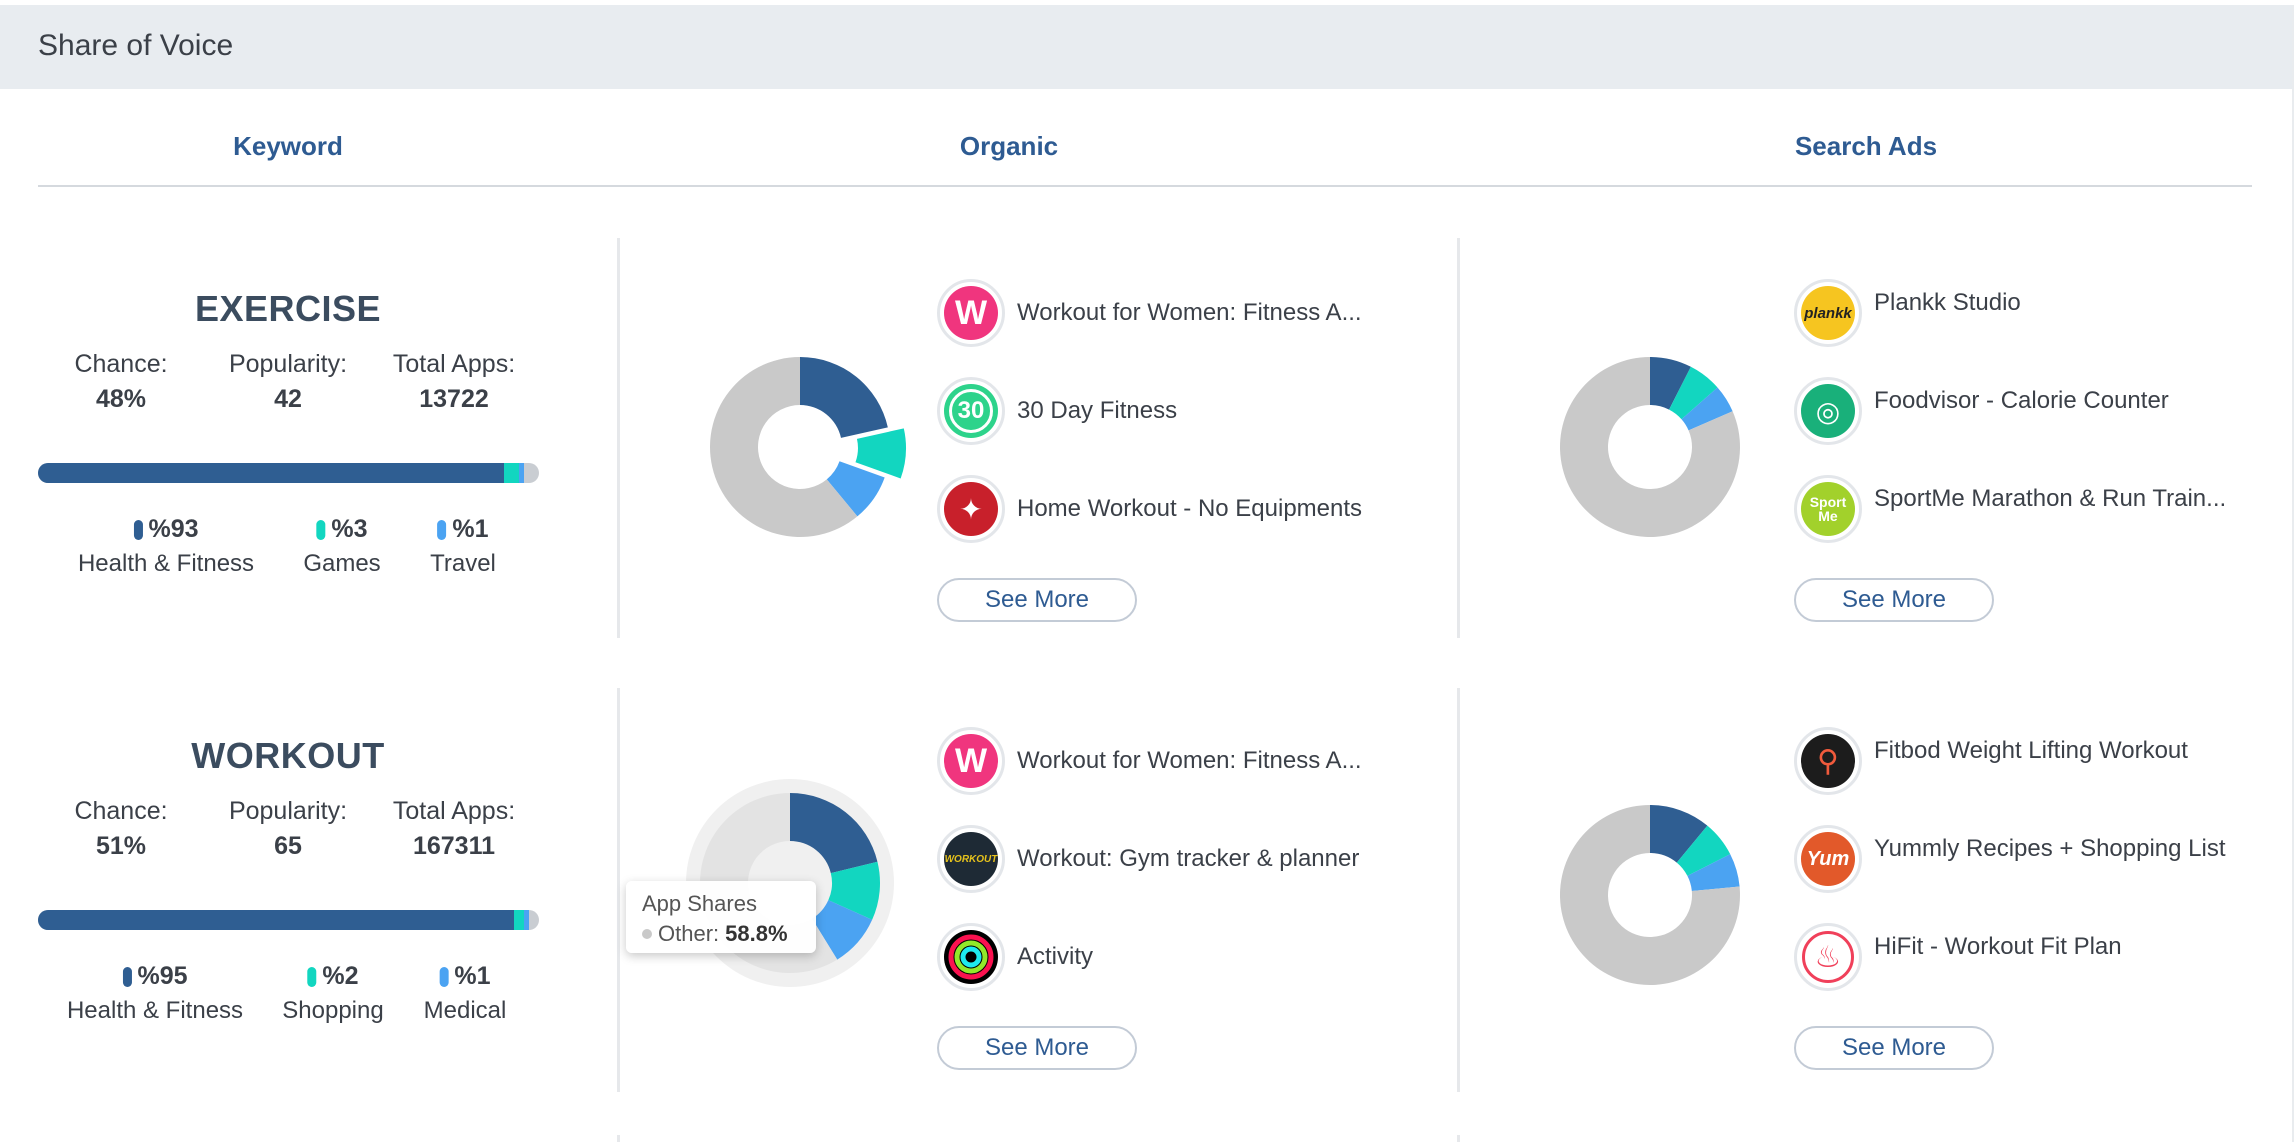  What do you see at coordinates (971, 509) in the screenshot?
I see `home-workout-icon: ✦` at bounding box center [971, 509].